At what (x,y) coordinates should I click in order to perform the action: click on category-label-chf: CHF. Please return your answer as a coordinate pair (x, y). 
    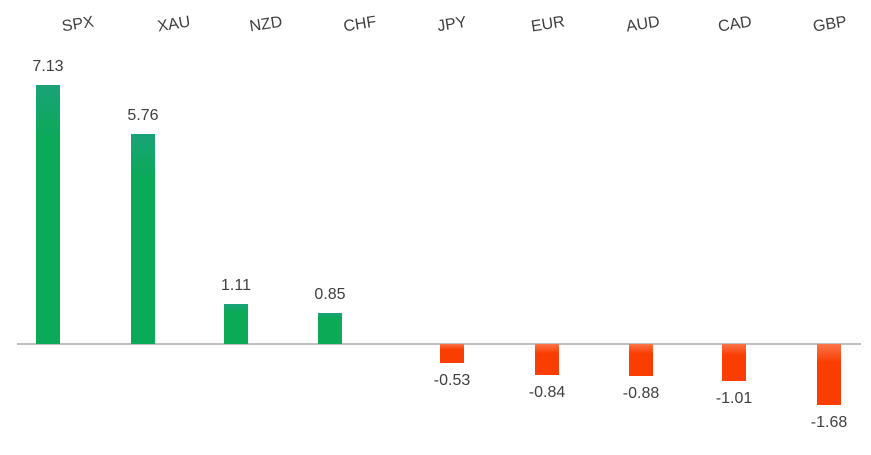
    Looking at the image, I should click on (360, 24).